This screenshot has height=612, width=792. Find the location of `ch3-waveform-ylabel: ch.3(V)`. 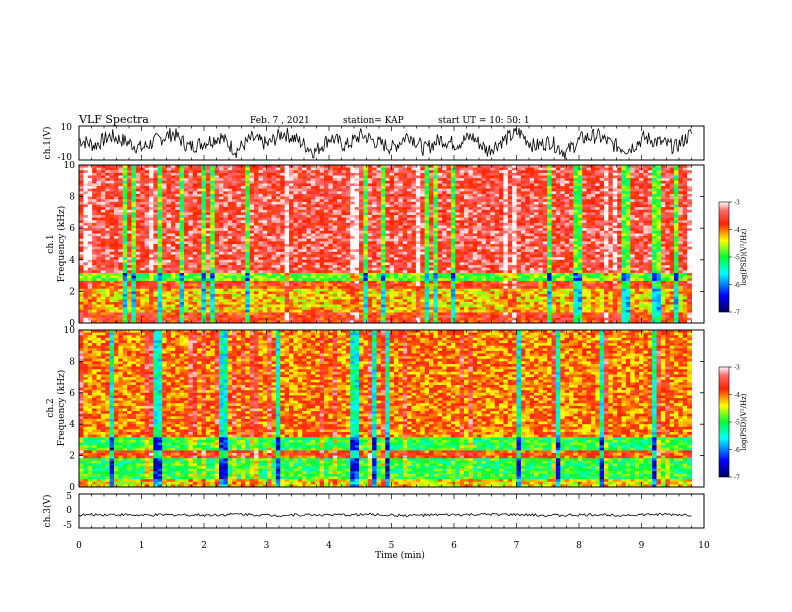

ch3-waveform-ylabel: ch.3(V) is located at coordinates (47, 511).